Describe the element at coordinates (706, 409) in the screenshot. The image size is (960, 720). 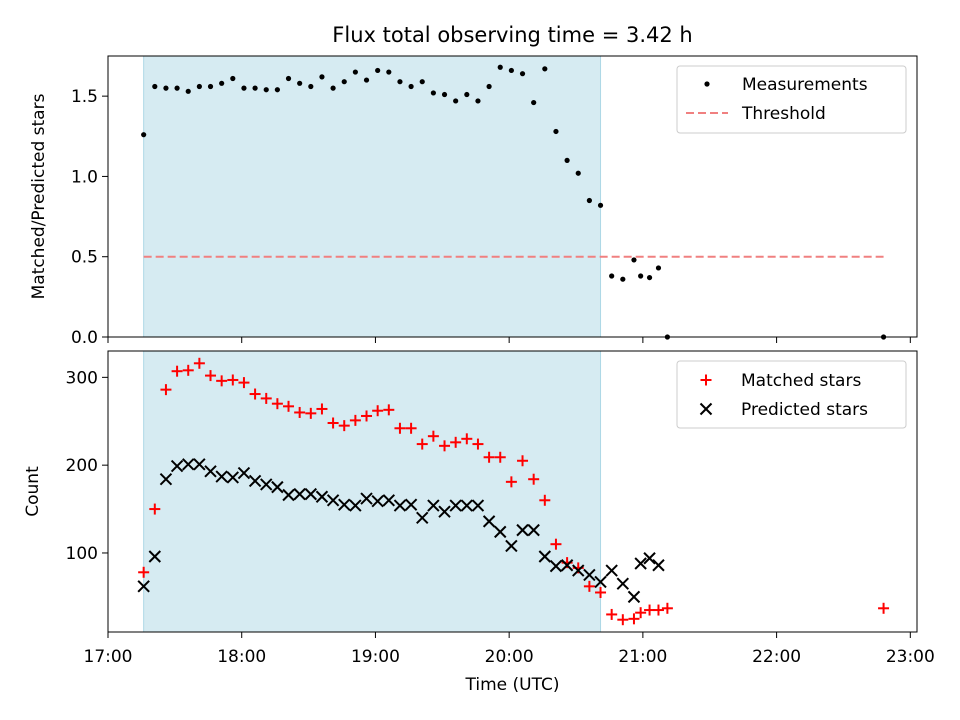
I see `legend-x-glyph` at that location.